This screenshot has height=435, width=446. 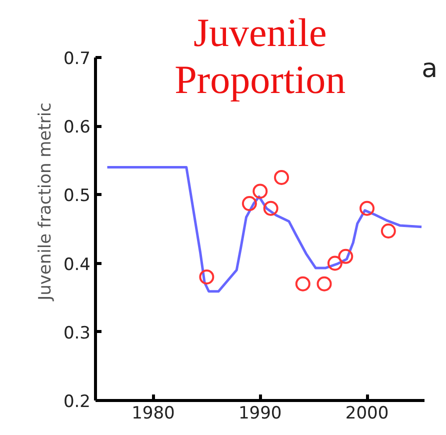 What do you see at coordinates (77, 402) in the screenshot?
I see `y-tick-label: 0.2` at bounding box center [77, 402].